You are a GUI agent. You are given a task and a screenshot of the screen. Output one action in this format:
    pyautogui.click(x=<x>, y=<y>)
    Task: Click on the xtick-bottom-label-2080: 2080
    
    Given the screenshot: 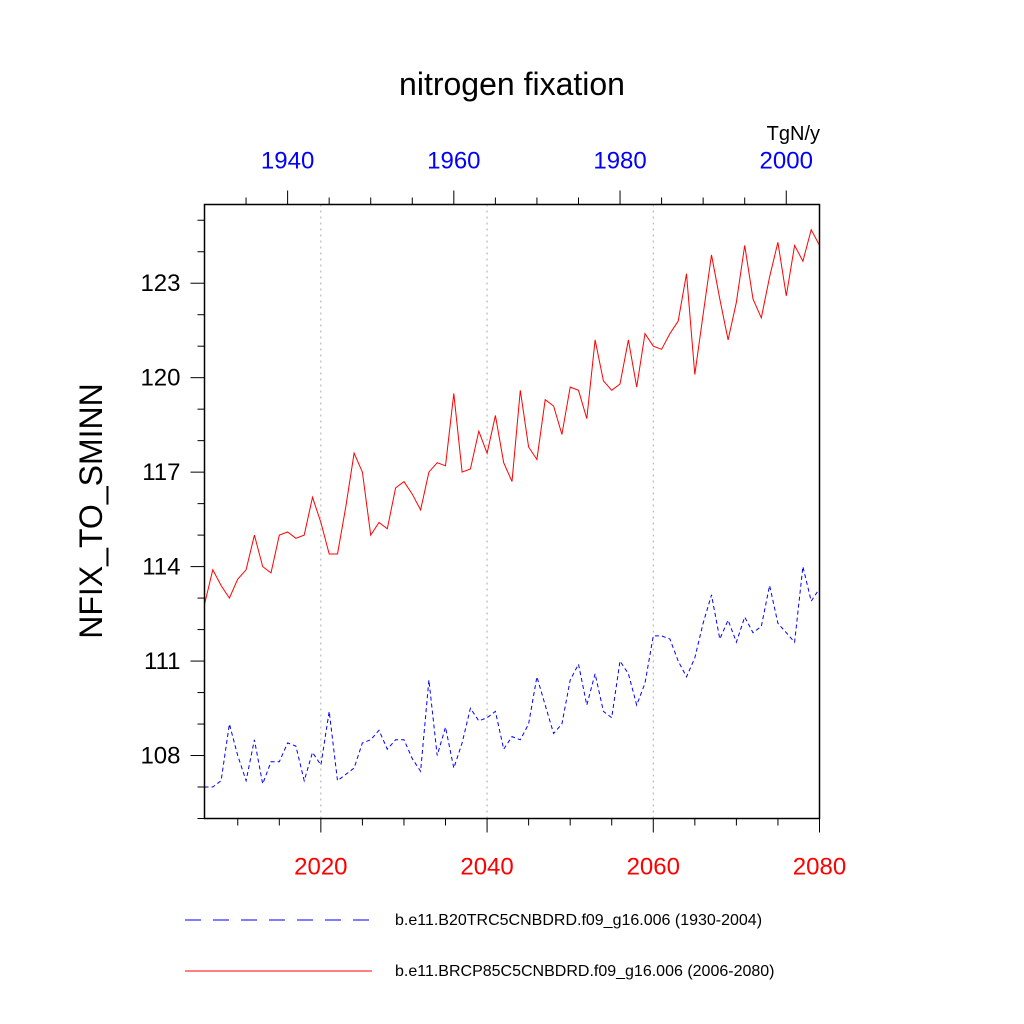 What is the action you would take?
    pyautogui.click(x=819, y=867)
    